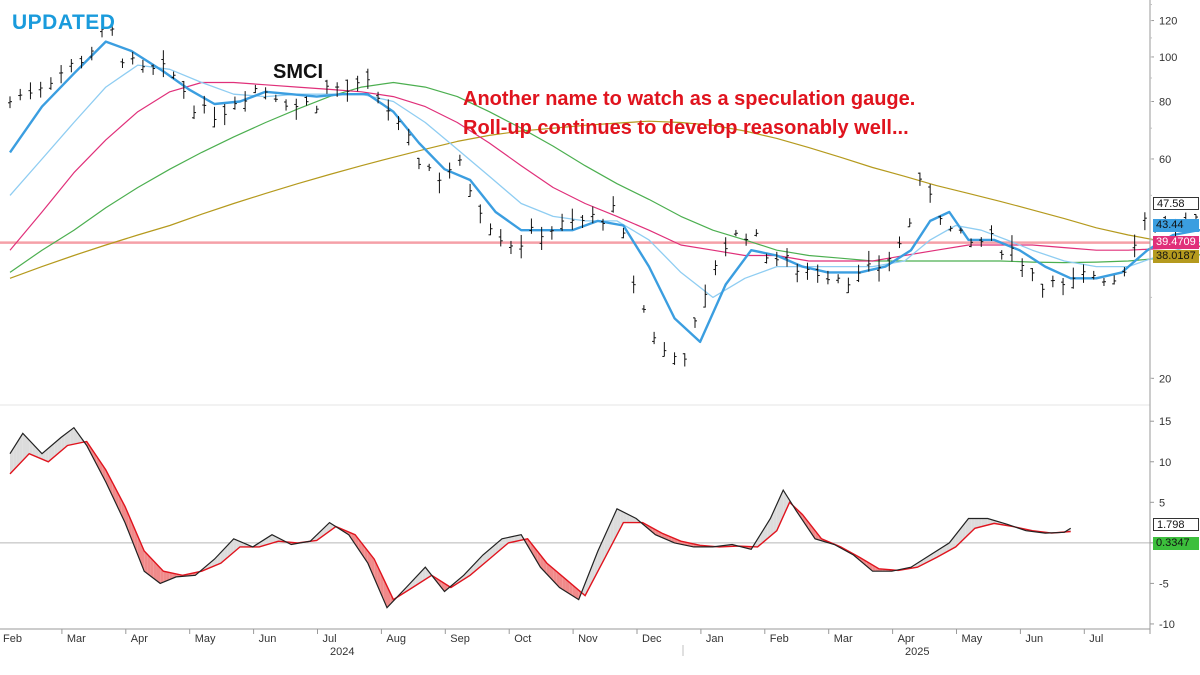  Describe the element at coordinates (1164, 584) in the screenshot. I see `osc-axis-tick-label: -5` at that location.